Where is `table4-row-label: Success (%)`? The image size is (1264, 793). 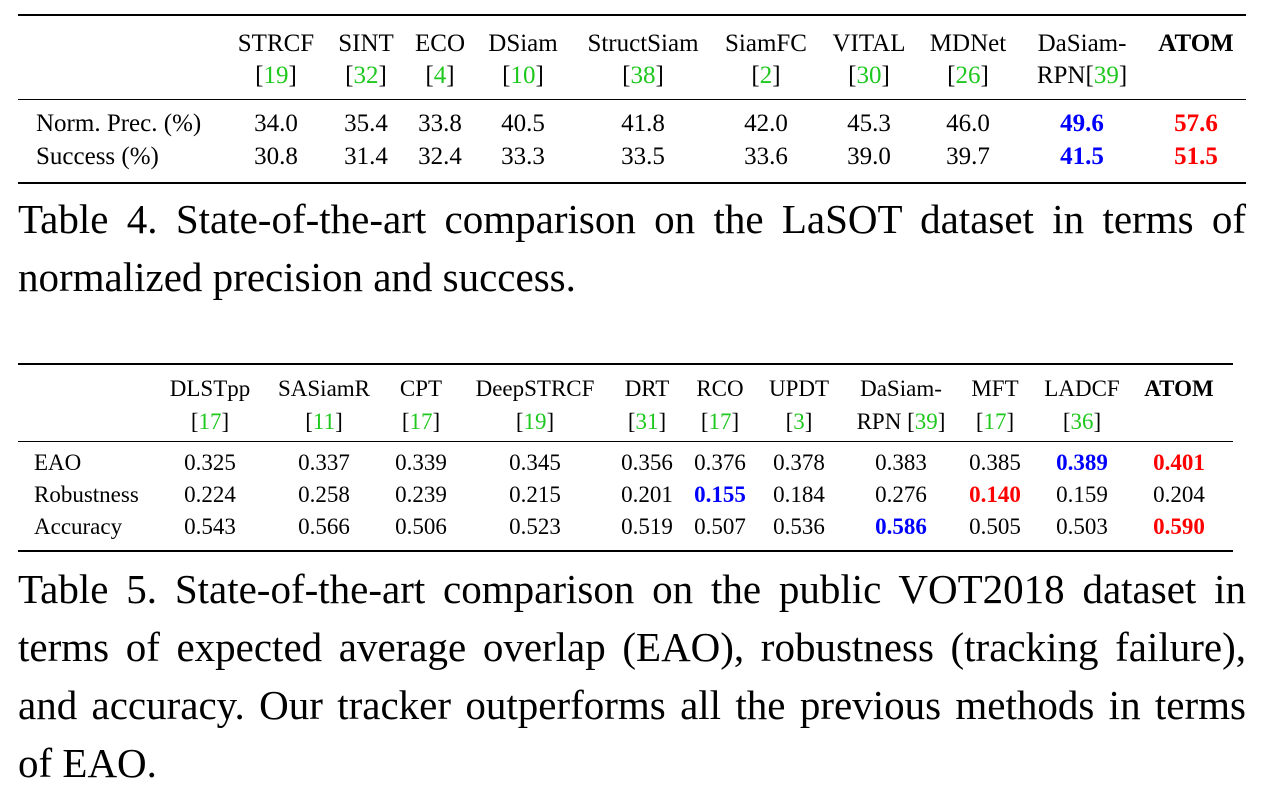
table4-row-label: Success (%) is located at coordinates (97, 156).